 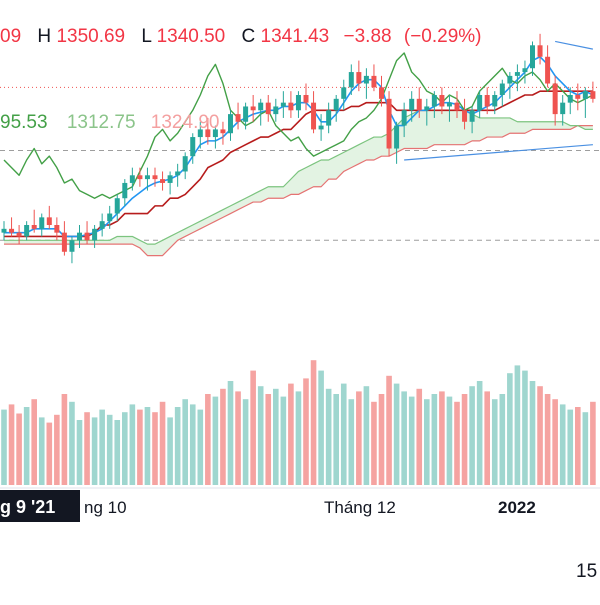 I want to click on ichimoku-legend: 95.53 1312.75 1324.90, so click(x=109, y=122).